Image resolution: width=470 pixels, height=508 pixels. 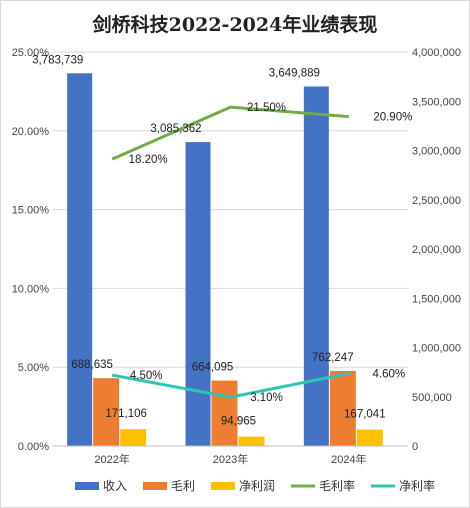 I want to click on data-label-净利润: 94,965, so click(x=238, y=422).